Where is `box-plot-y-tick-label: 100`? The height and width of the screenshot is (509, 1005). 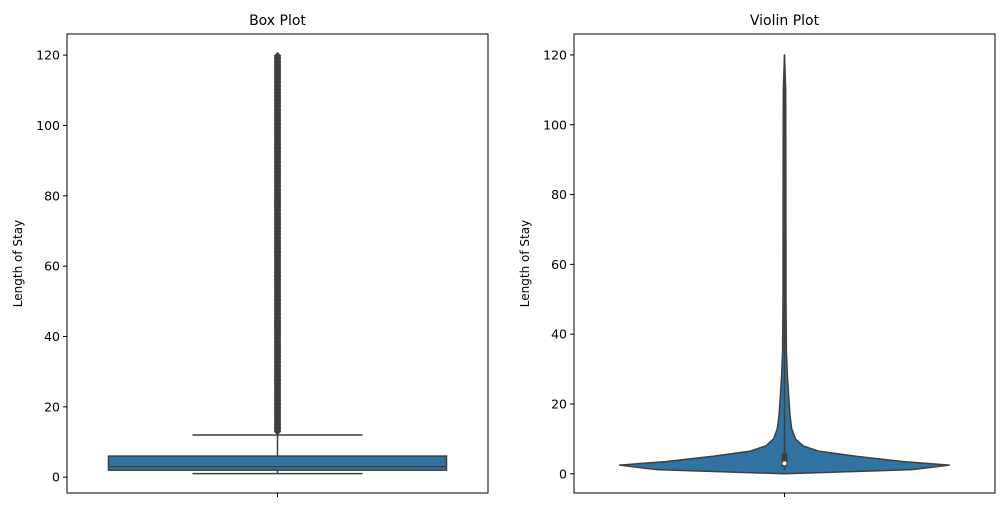
box-plot-y-tick-label: 100 is located at coordinates (48, 125).